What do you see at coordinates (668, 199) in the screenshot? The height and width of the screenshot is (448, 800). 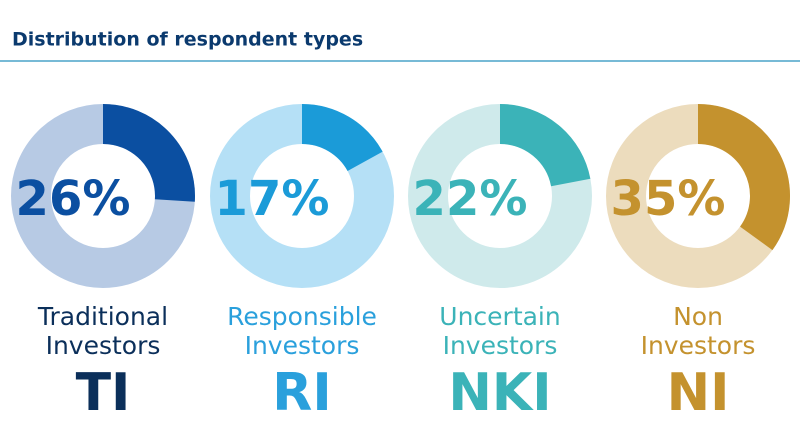 I see `value-label: 35%` at bounding box center [668, 199].